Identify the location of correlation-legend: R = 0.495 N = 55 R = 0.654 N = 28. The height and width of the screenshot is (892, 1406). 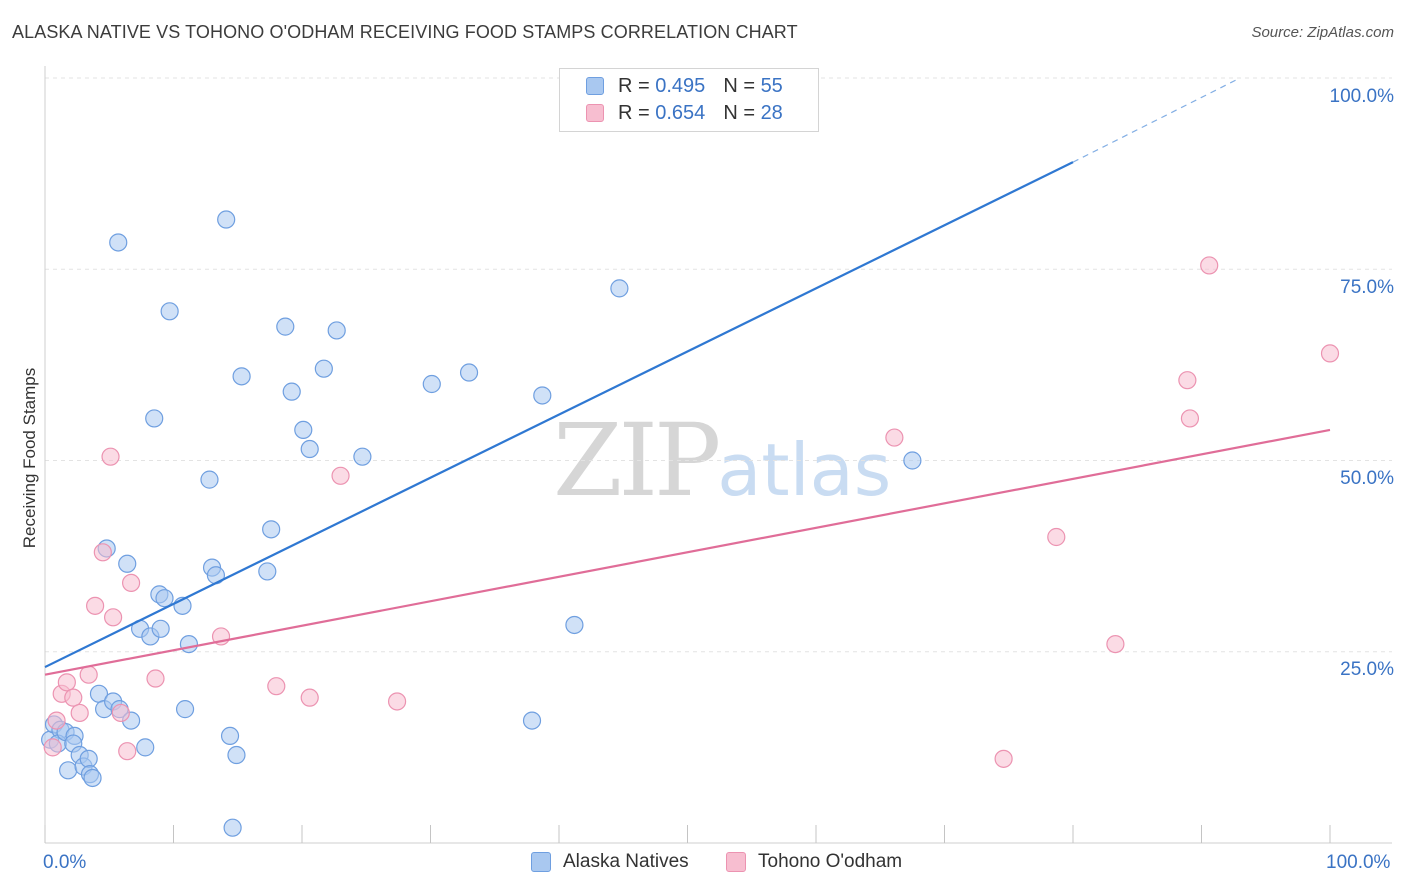
(689, 100).